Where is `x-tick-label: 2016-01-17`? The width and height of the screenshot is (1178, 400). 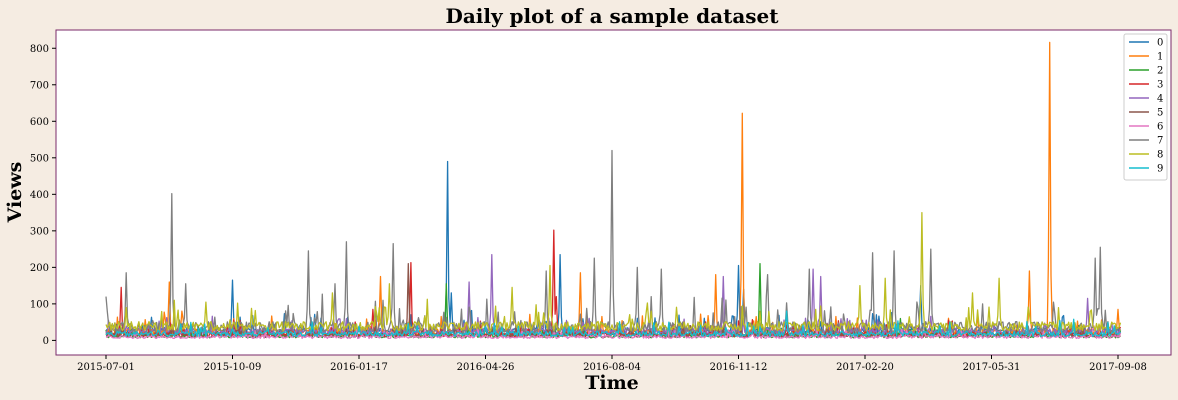 x-tick-label: 2016-01-17 is located at coordinates (359, 367).